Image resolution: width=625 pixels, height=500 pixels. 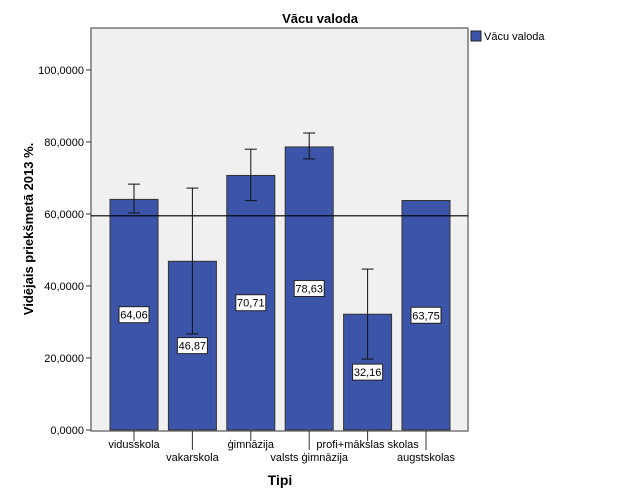 I want to click on y-tick-label: 0,0000, so click(x=67, y=431).